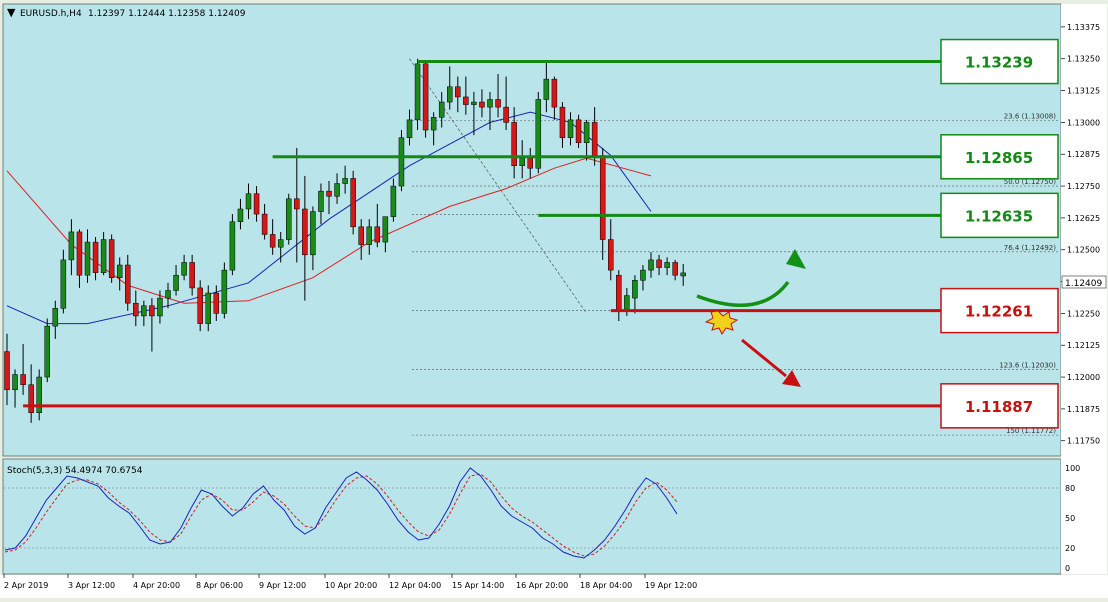 This screenshot has height=602, width=1108. What do you see at coordinates (1070, 488) in the screenshot?
I see `stoch-tick-label: 80` at bounding box center [1070, 488].